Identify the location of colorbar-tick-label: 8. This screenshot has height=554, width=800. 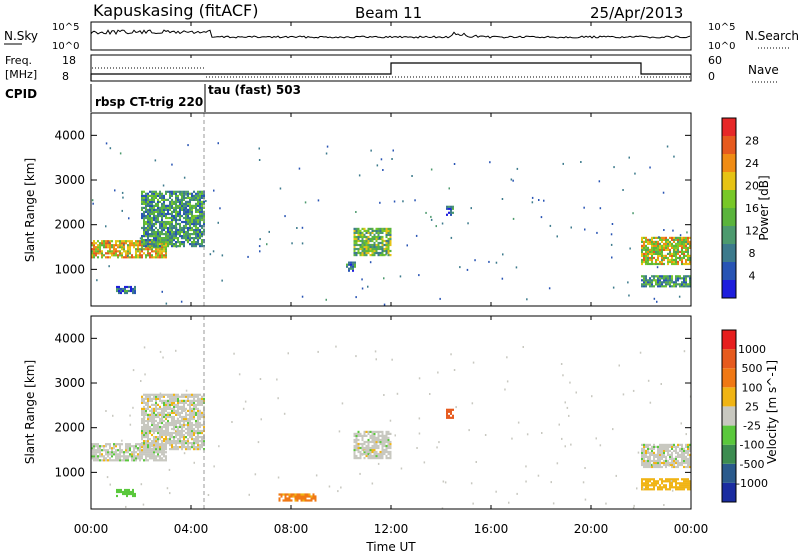
(752, 253).